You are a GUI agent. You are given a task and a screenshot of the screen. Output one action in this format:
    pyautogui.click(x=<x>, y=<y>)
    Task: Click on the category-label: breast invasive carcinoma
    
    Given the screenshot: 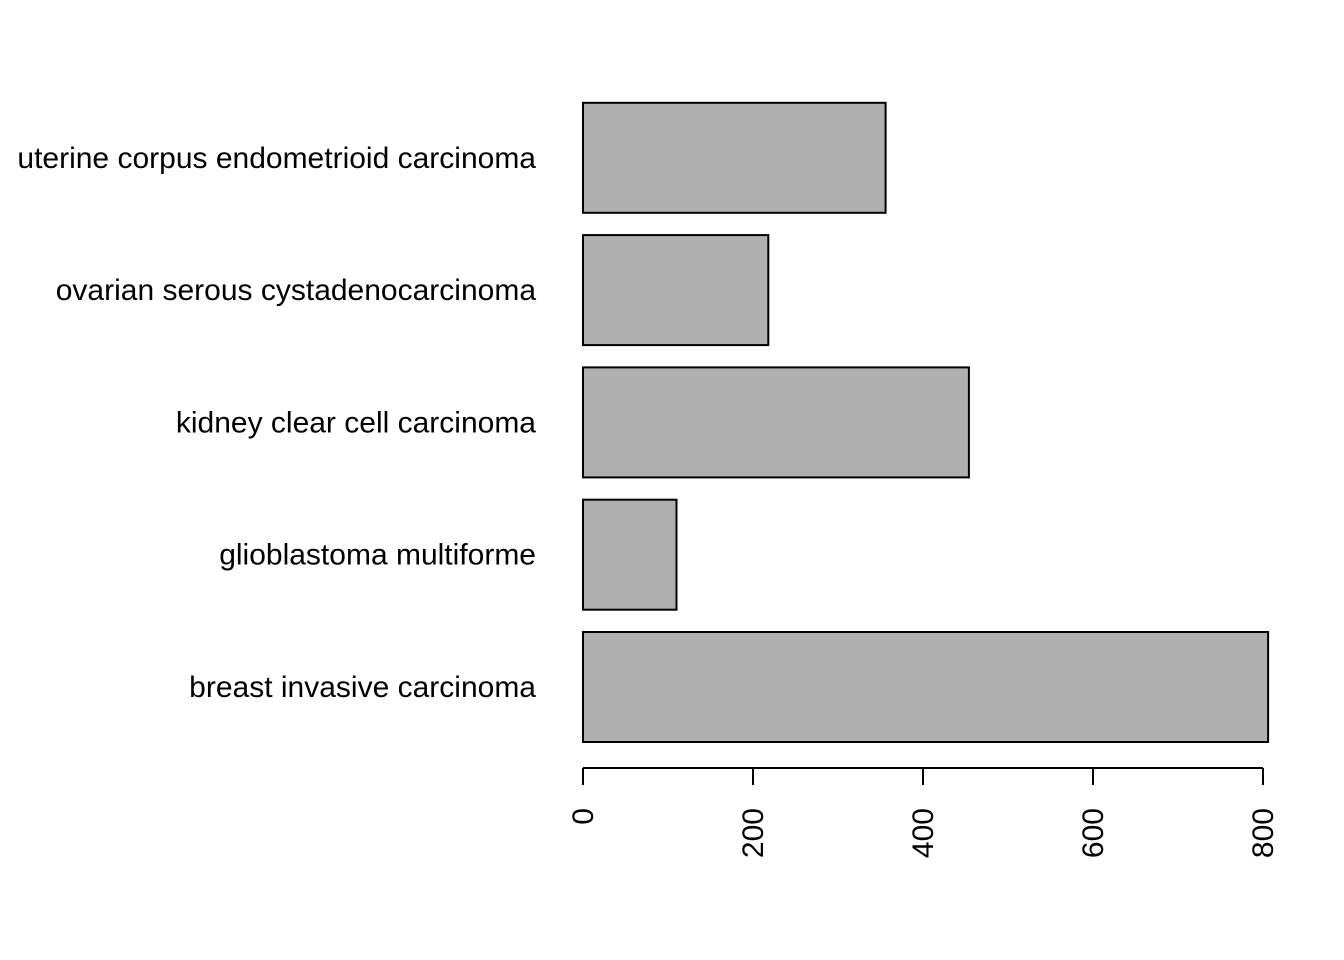 What is the action you would take?
    pyautogui.click(x=362, y=687)
    